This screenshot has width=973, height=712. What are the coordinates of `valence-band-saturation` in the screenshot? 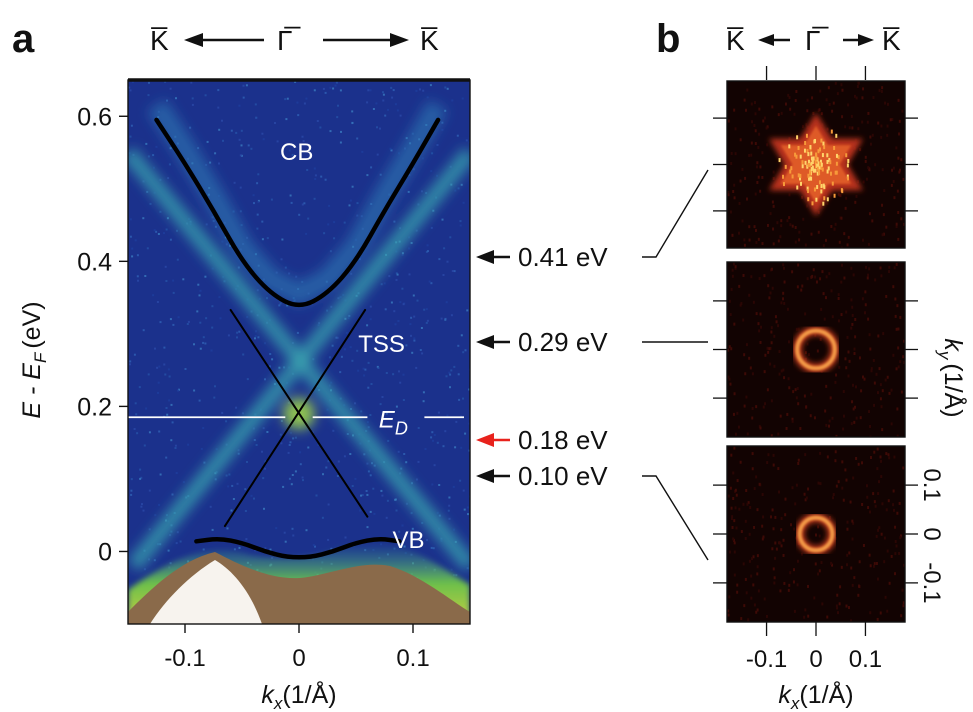 It's located at (206, 592).